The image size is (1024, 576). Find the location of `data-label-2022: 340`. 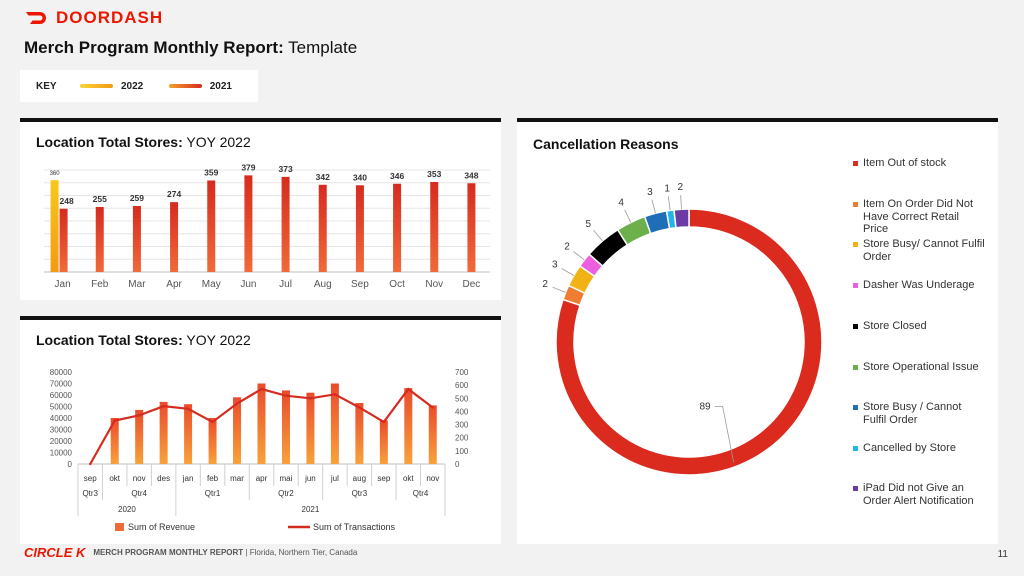

data-label-2022: 340 is located at coordinates (360, 177).